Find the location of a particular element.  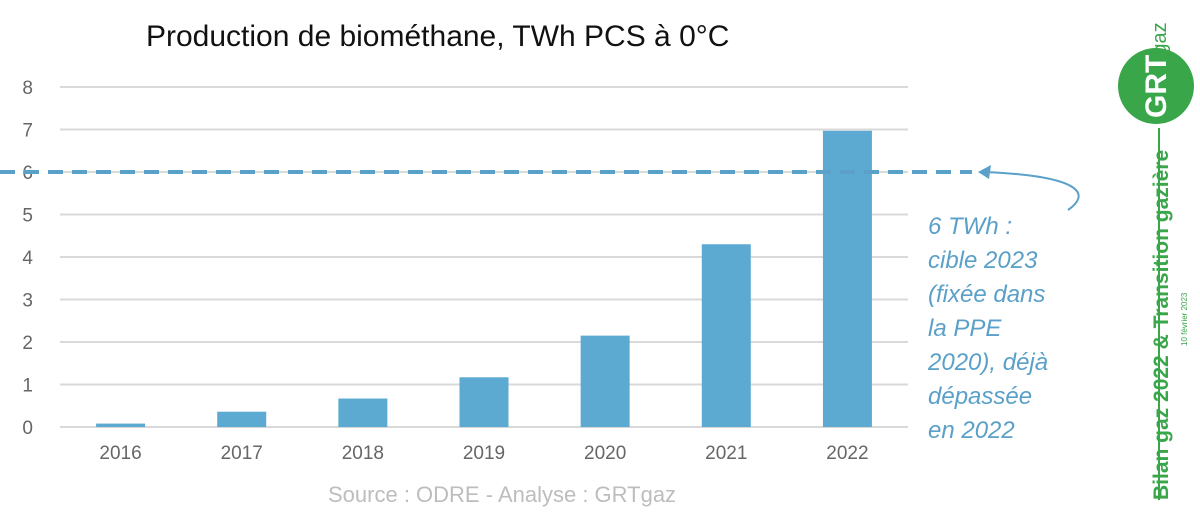

bar-2021 is located at coordinates (726, 335).